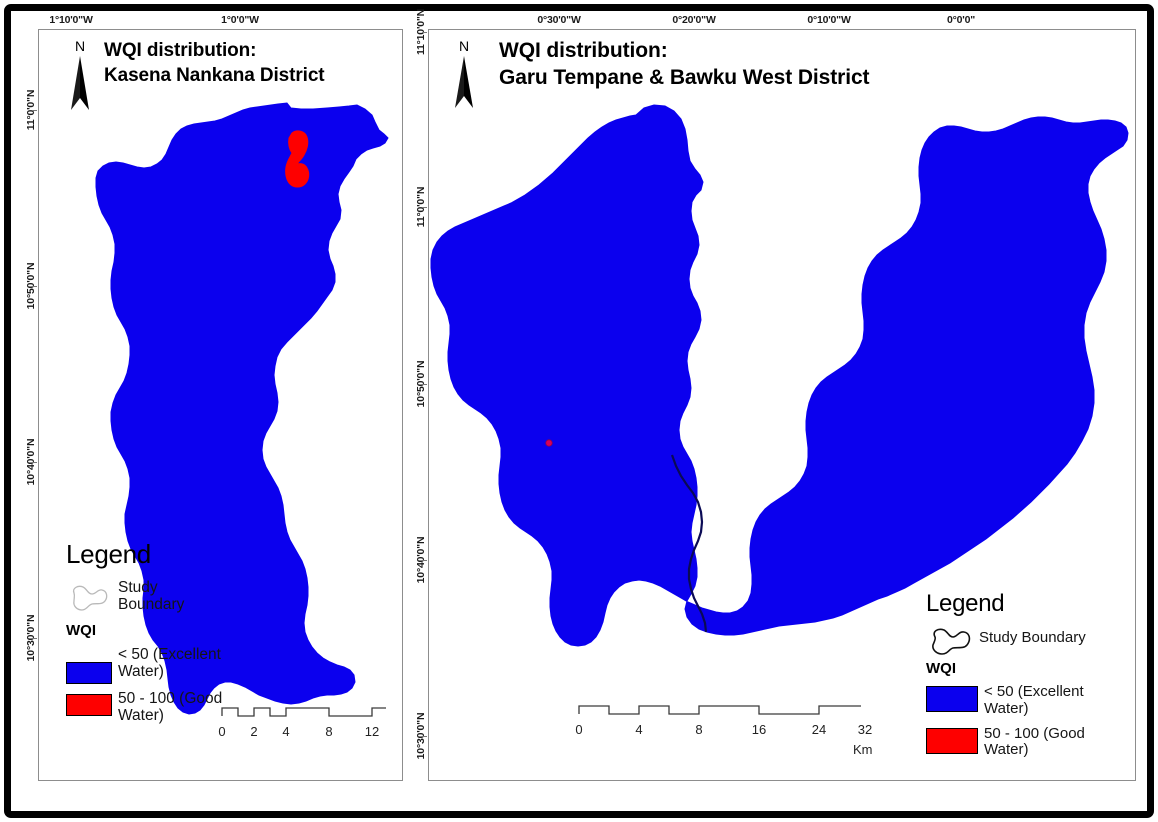  What do you see at coordinates (71, 20) in the screenshot?
I see `left-x-axis-label-0: 1°10'0"W` at bounding box center [71, 20].